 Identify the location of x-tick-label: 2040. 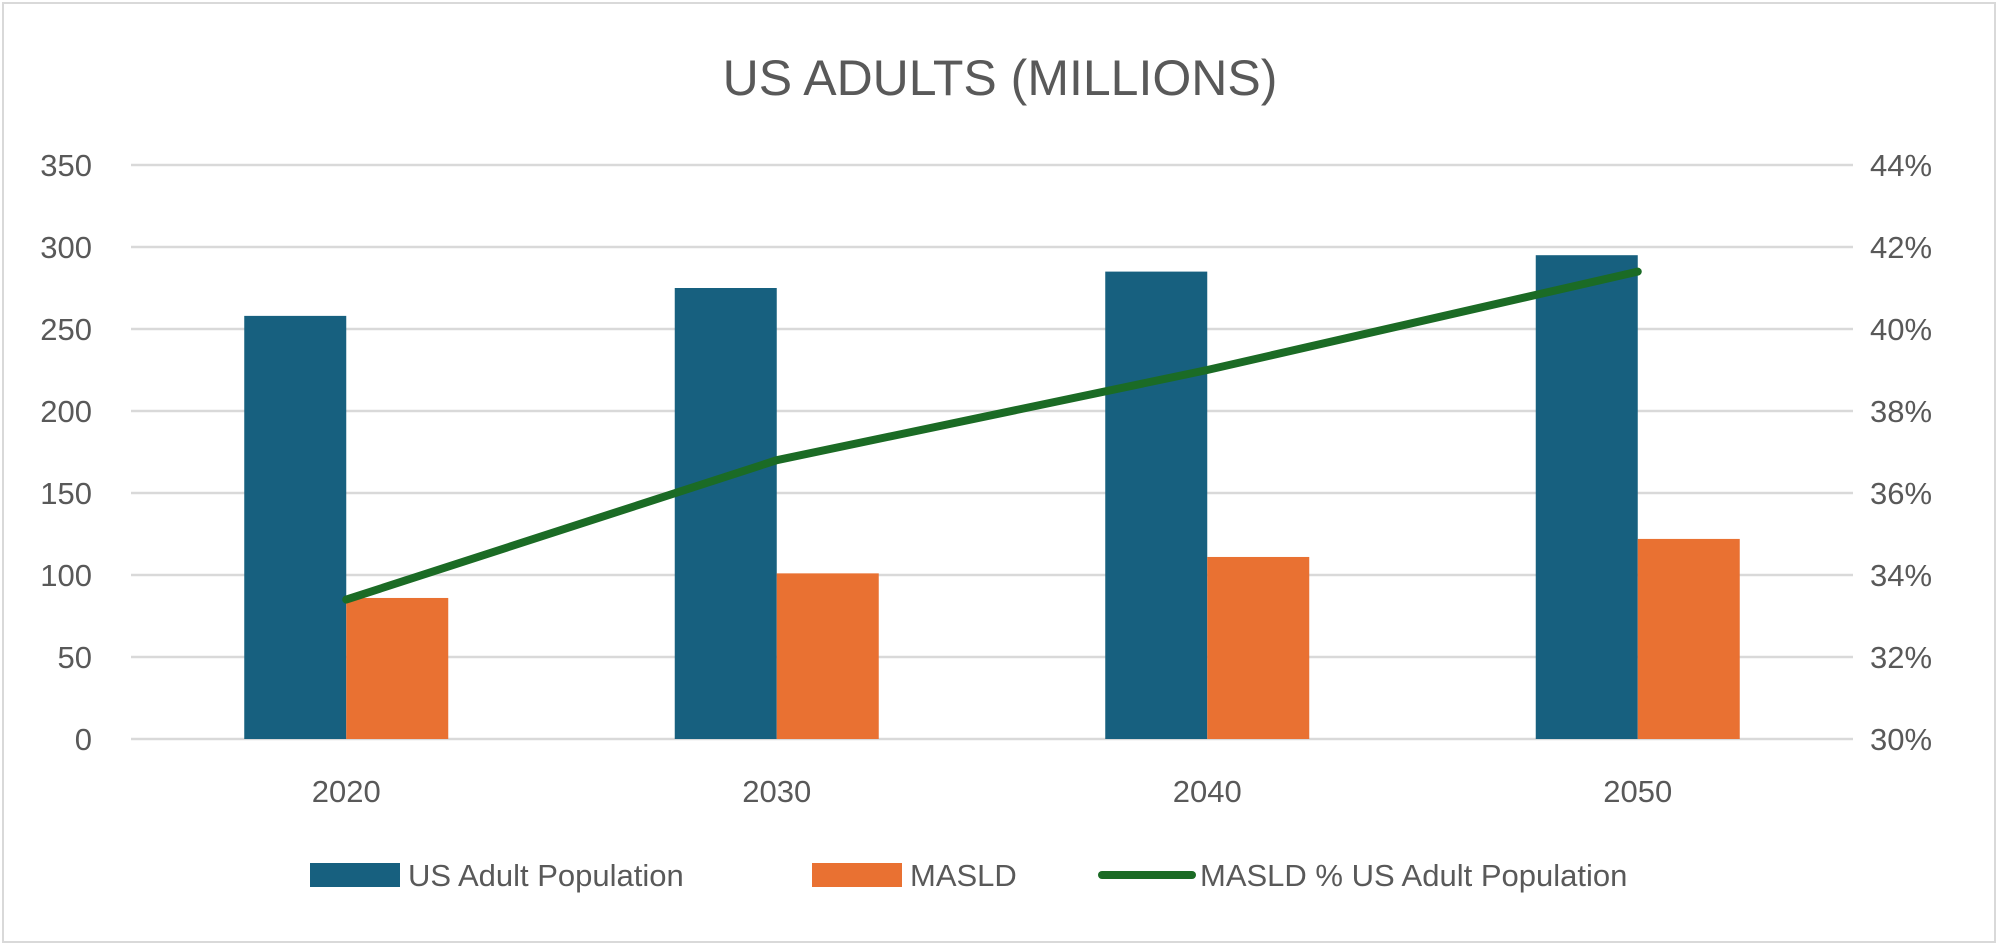
(1207, 791).